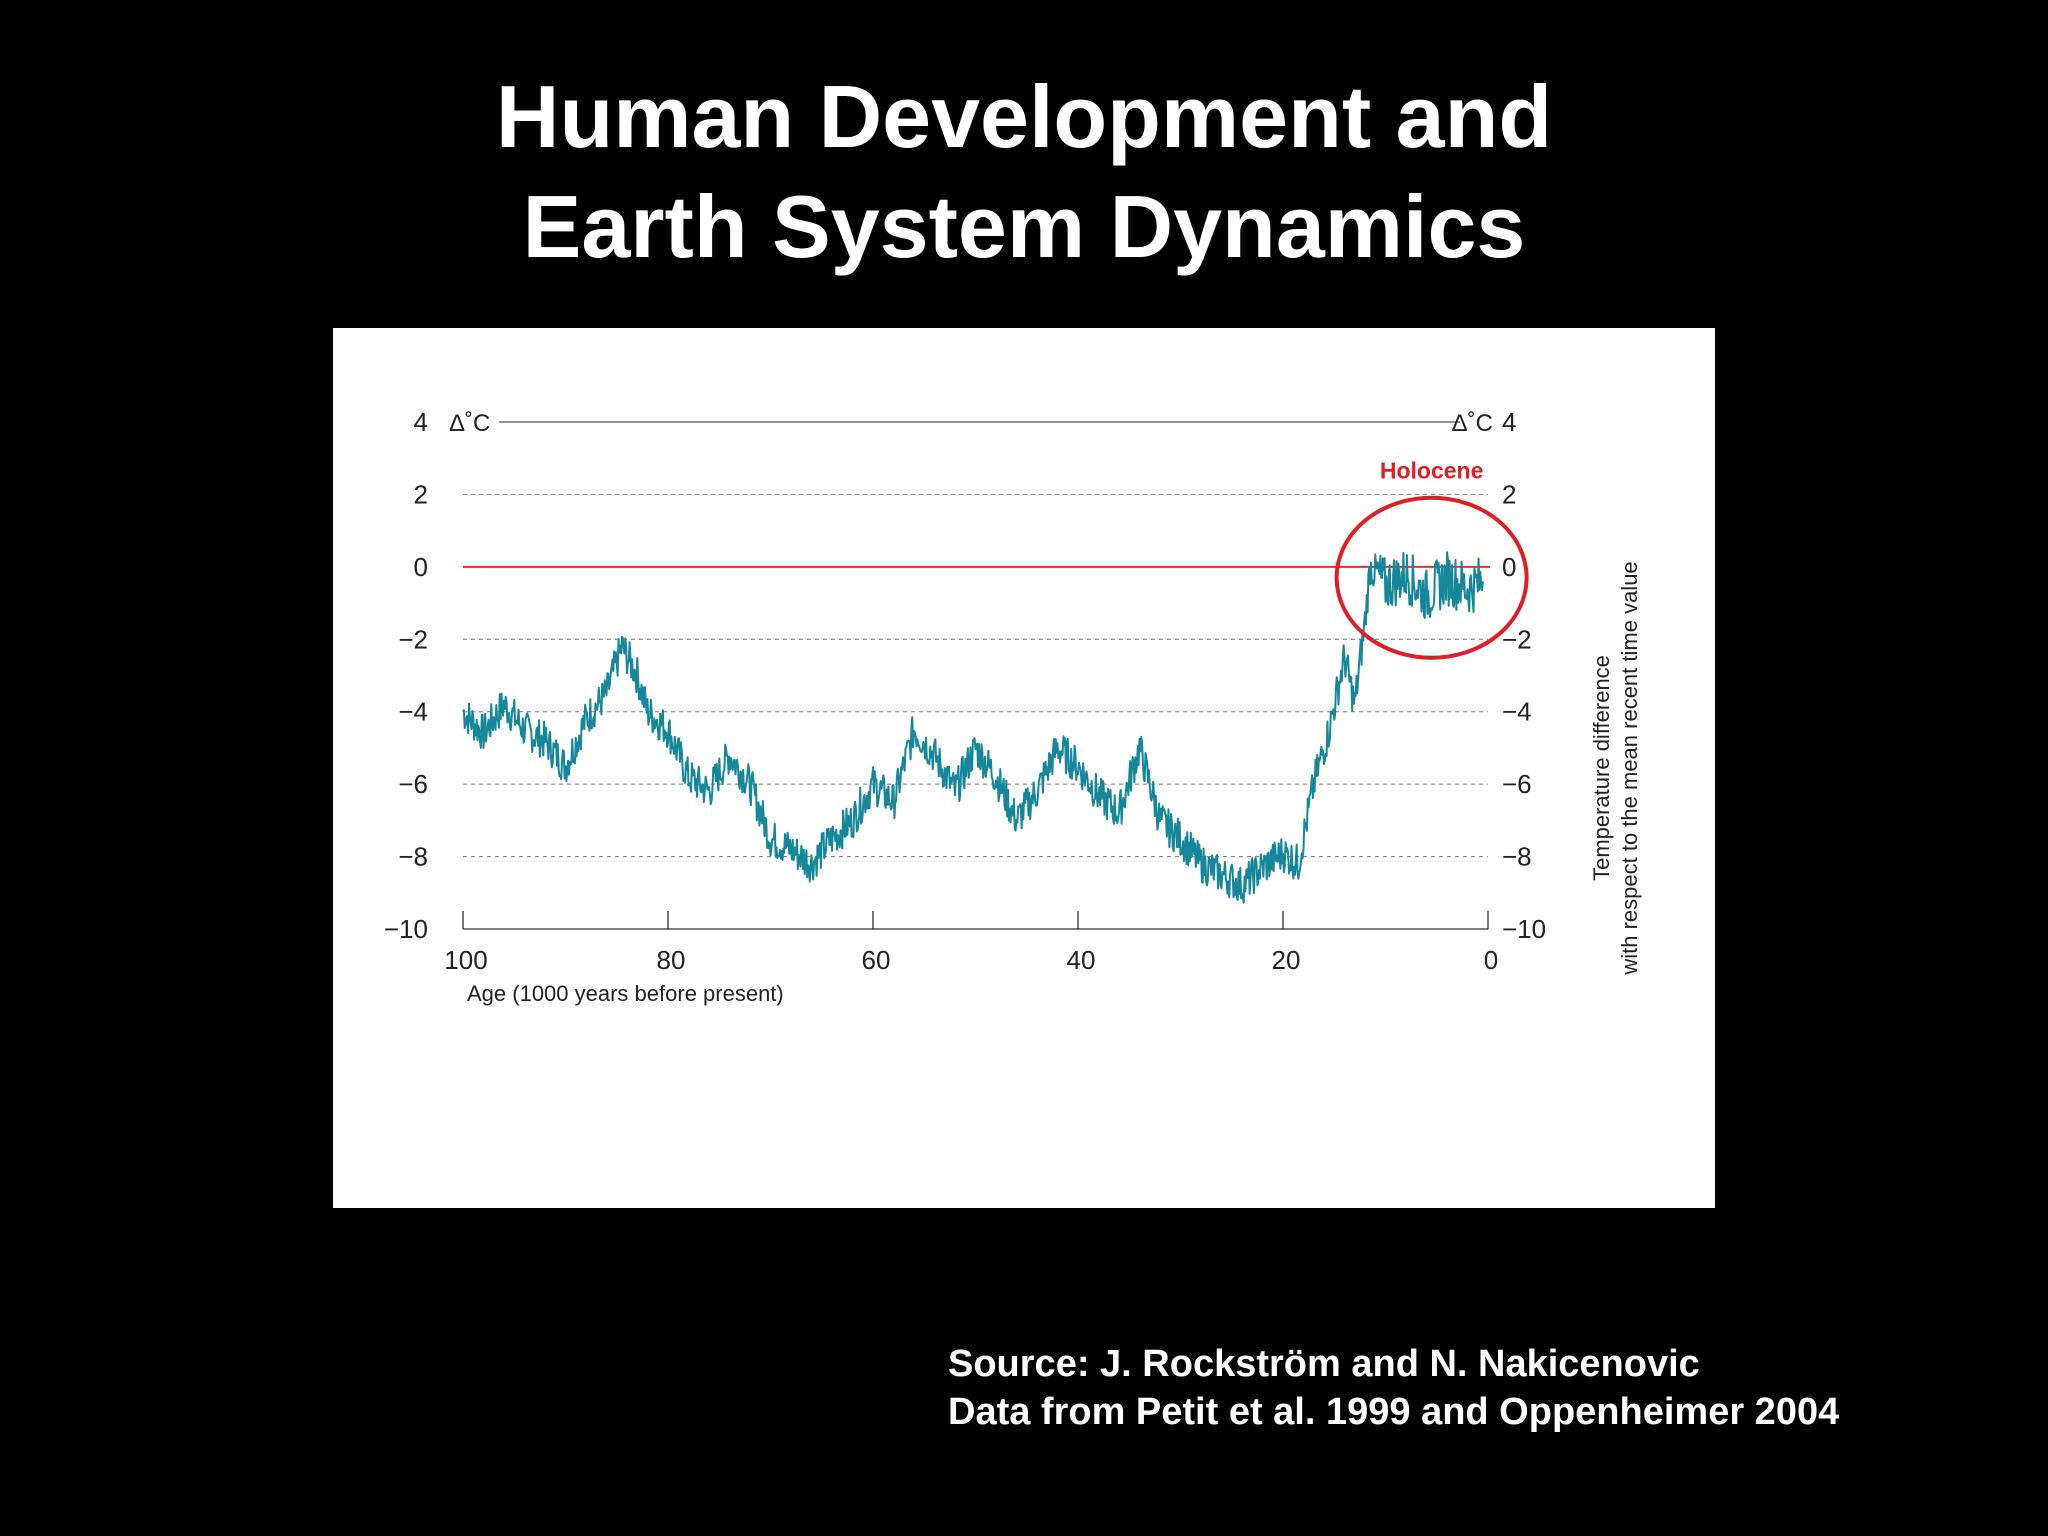  What do you see at coordinates (1517, 784) in the screenshot?
I see `y-tick-label-right: −6` at bounding box center [1517, 784].